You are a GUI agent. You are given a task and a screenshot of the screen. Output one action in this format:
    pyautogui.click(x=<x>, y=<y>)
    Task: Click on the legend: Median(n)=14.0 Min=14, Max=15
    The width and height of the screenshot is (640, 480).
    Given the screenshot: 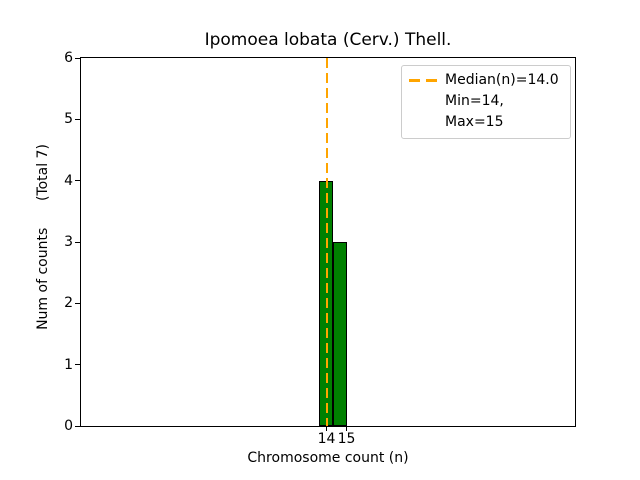 What is the action you would take?
    pyautogui.click(x=486, y=102)
    